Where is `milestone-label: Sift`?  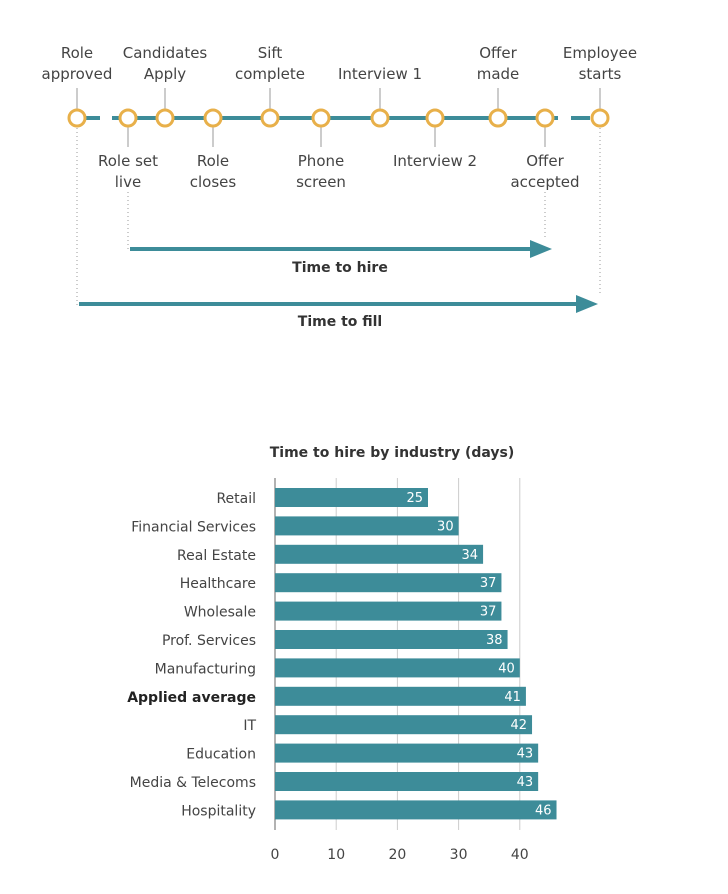
milestone-label: Sift is located at coordinates (270, 53).